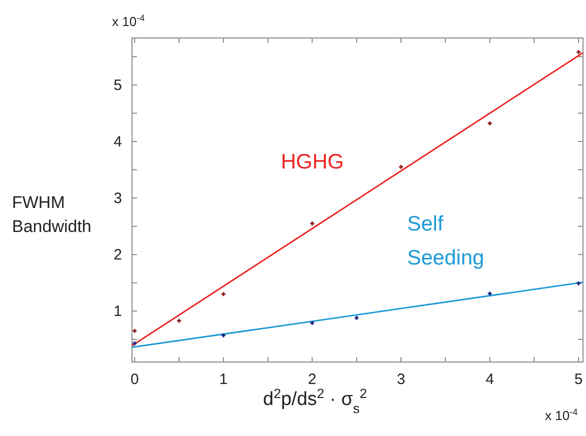 The image size is (586, 436). Describe the element at coordinates (312, 379) in the screenshot. I see `x-tick-label: 2` at that location.